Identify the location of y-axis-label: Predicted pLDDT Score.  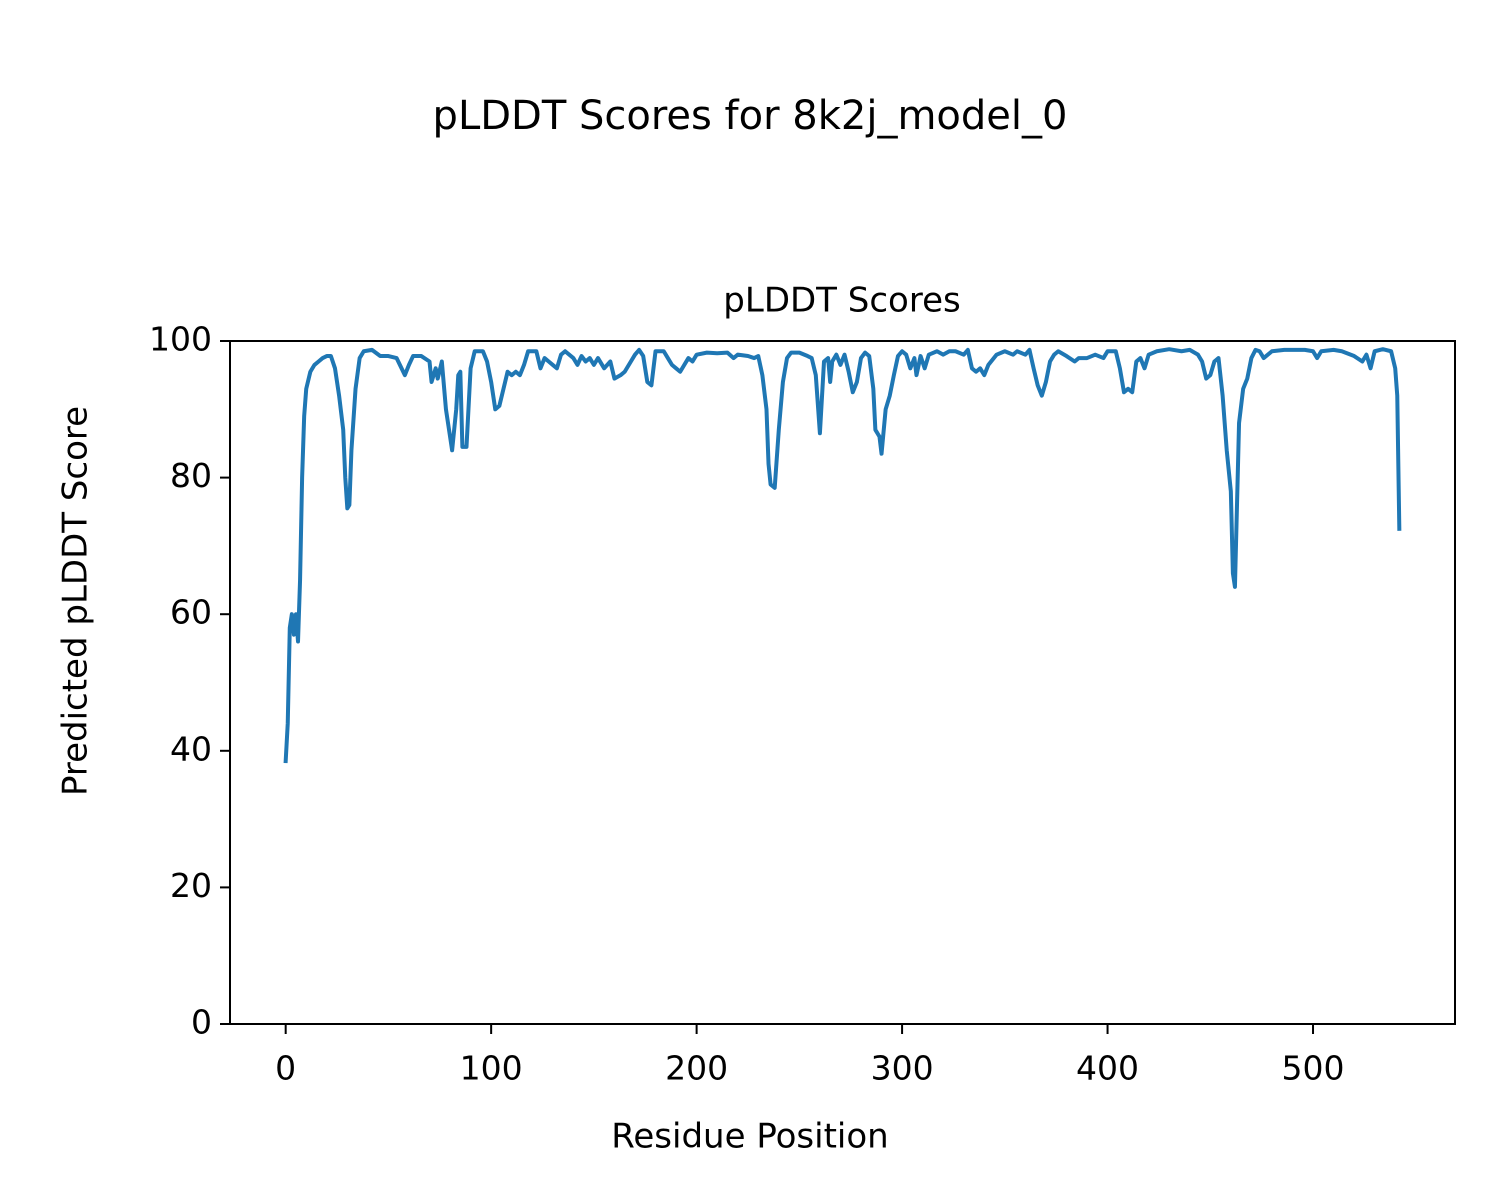
(76, 601).